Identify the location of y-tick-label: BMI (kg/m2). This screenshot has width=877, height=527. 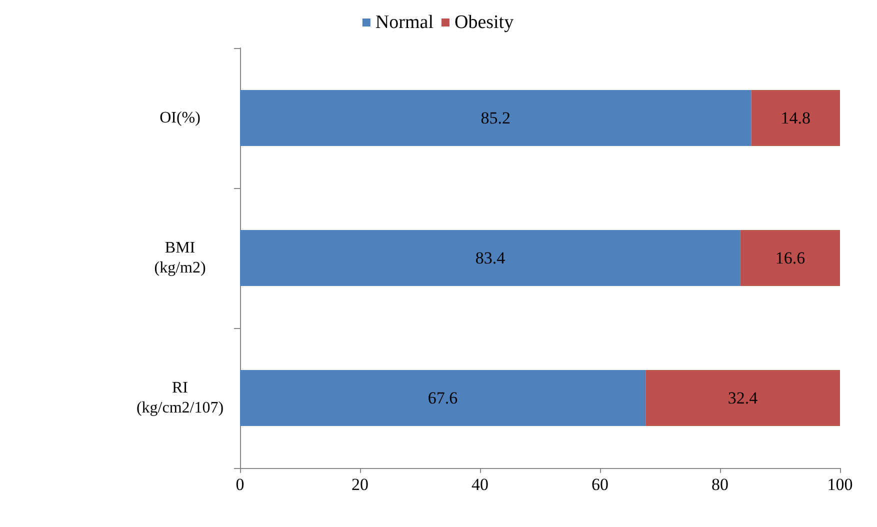
(180, 258).